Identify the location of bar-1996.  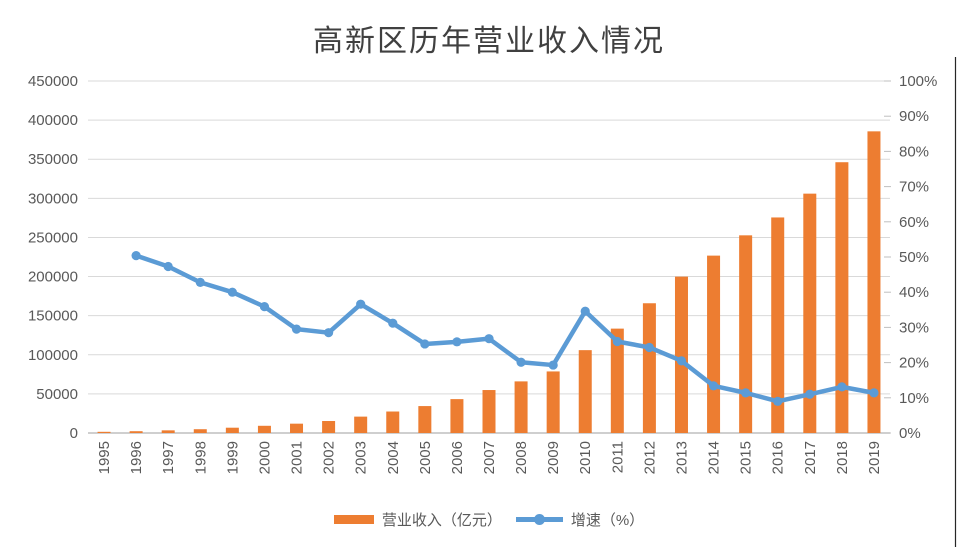
(136, 432).